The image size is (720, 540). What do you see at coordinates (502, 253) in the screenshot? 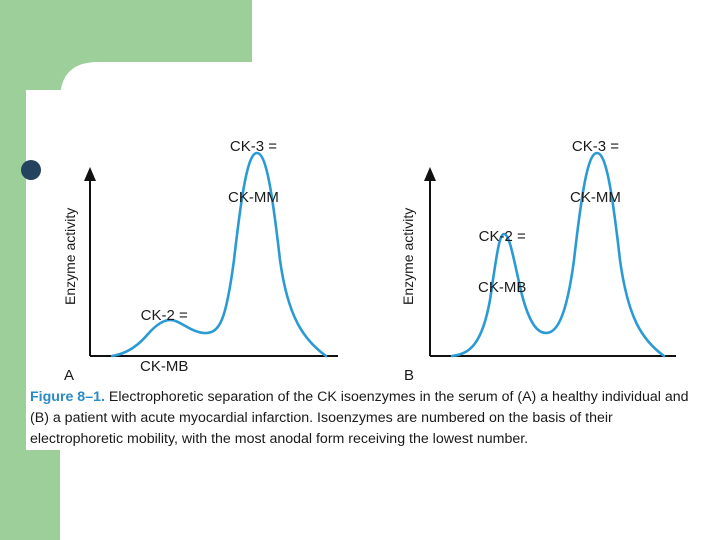
I see `panel-b-ckmb-label: CK-2 = CK-MB` at bounding box center [502, 253].